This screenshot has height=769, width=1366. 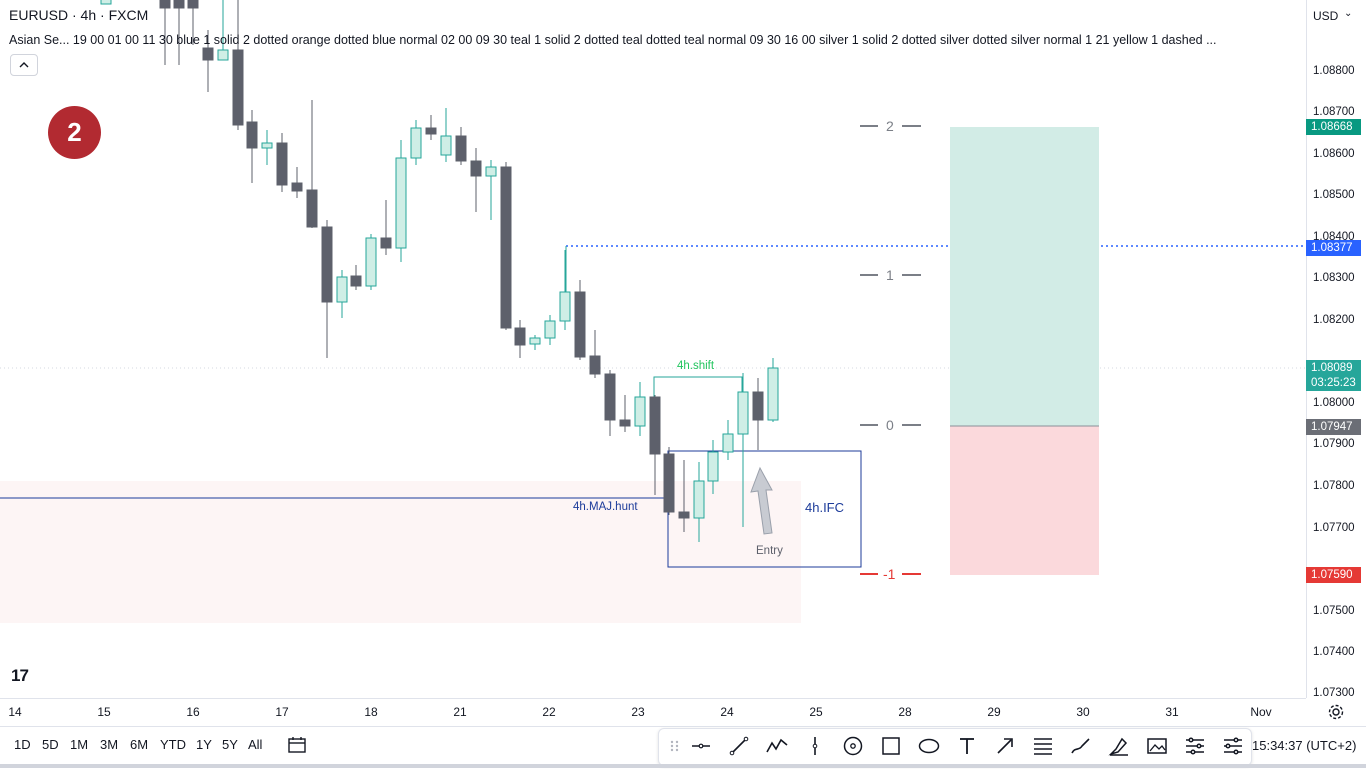 What do you see at coordinates (109, 744) in the screenshot?
I see `range-button-3m: 3M` at bounding box center [109, 744].